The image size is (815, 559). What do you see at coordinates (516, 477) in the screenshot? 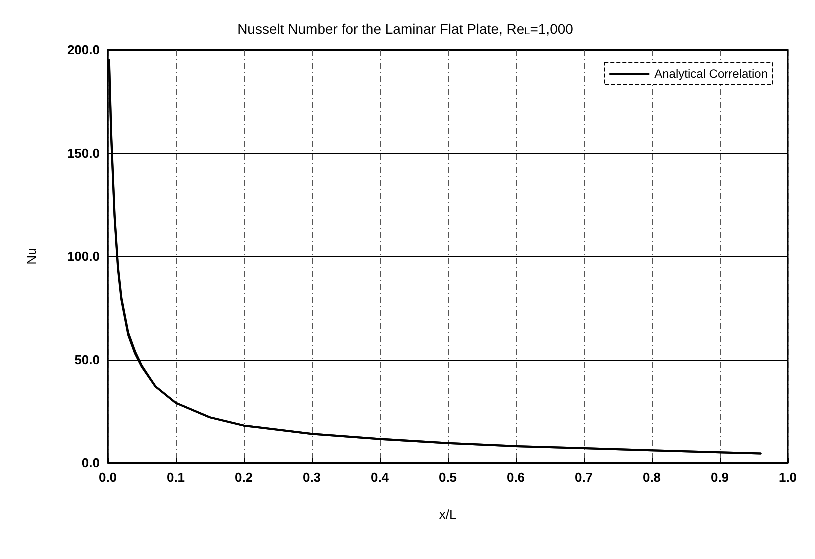
I see `x-tick-label: 0.6` at bounding box center [516, 477].